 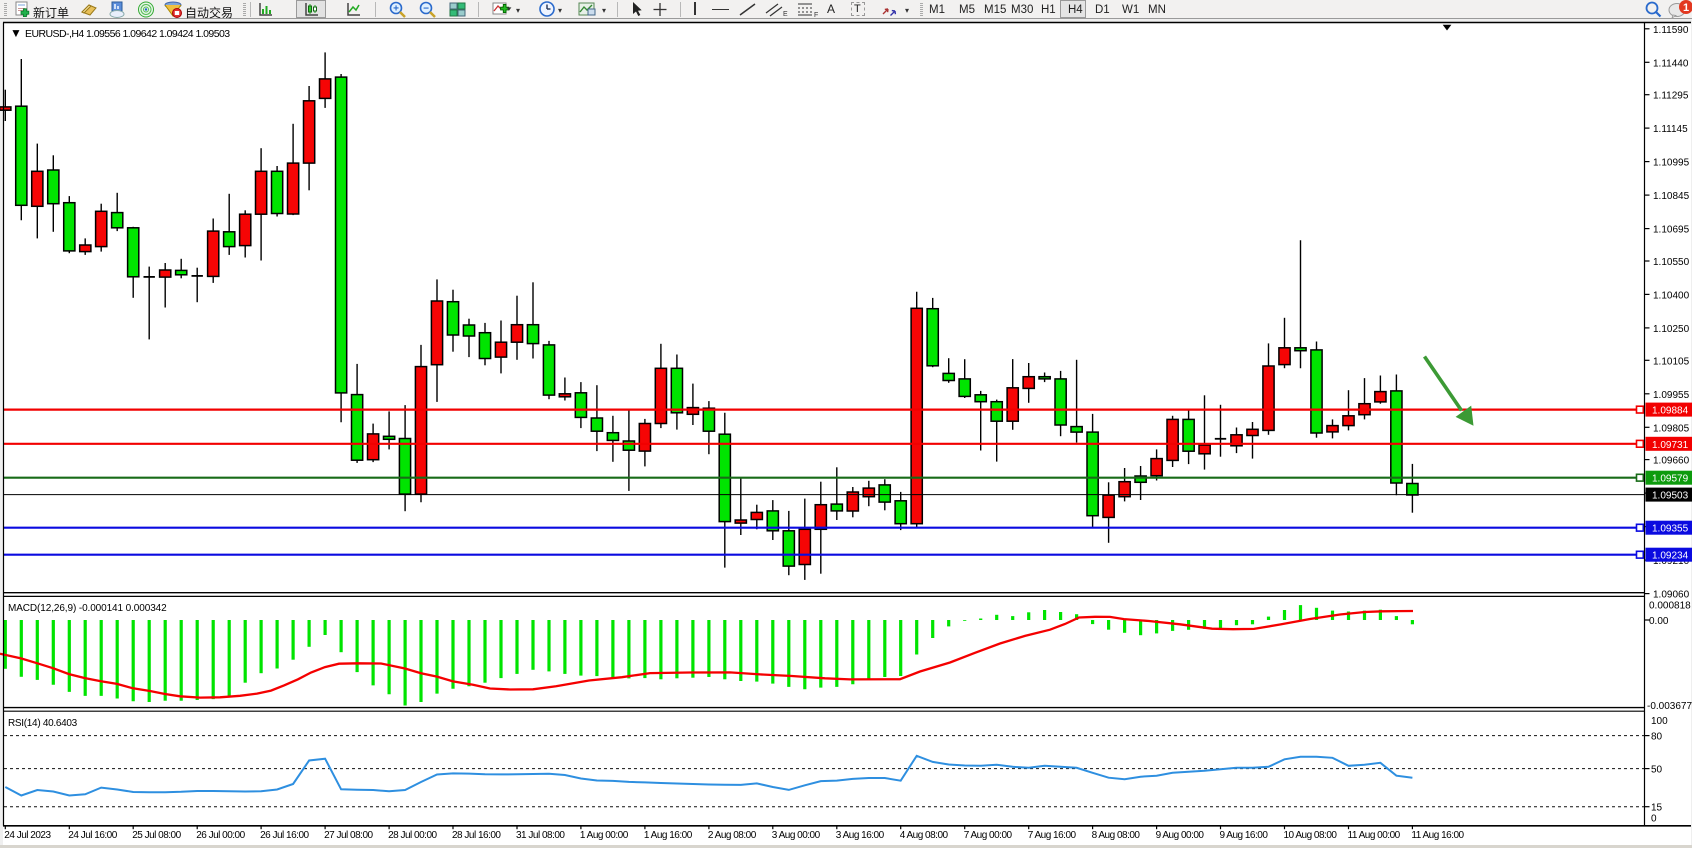 I want to click on svg-text: 1.09579, so click(x=1670, y=479).